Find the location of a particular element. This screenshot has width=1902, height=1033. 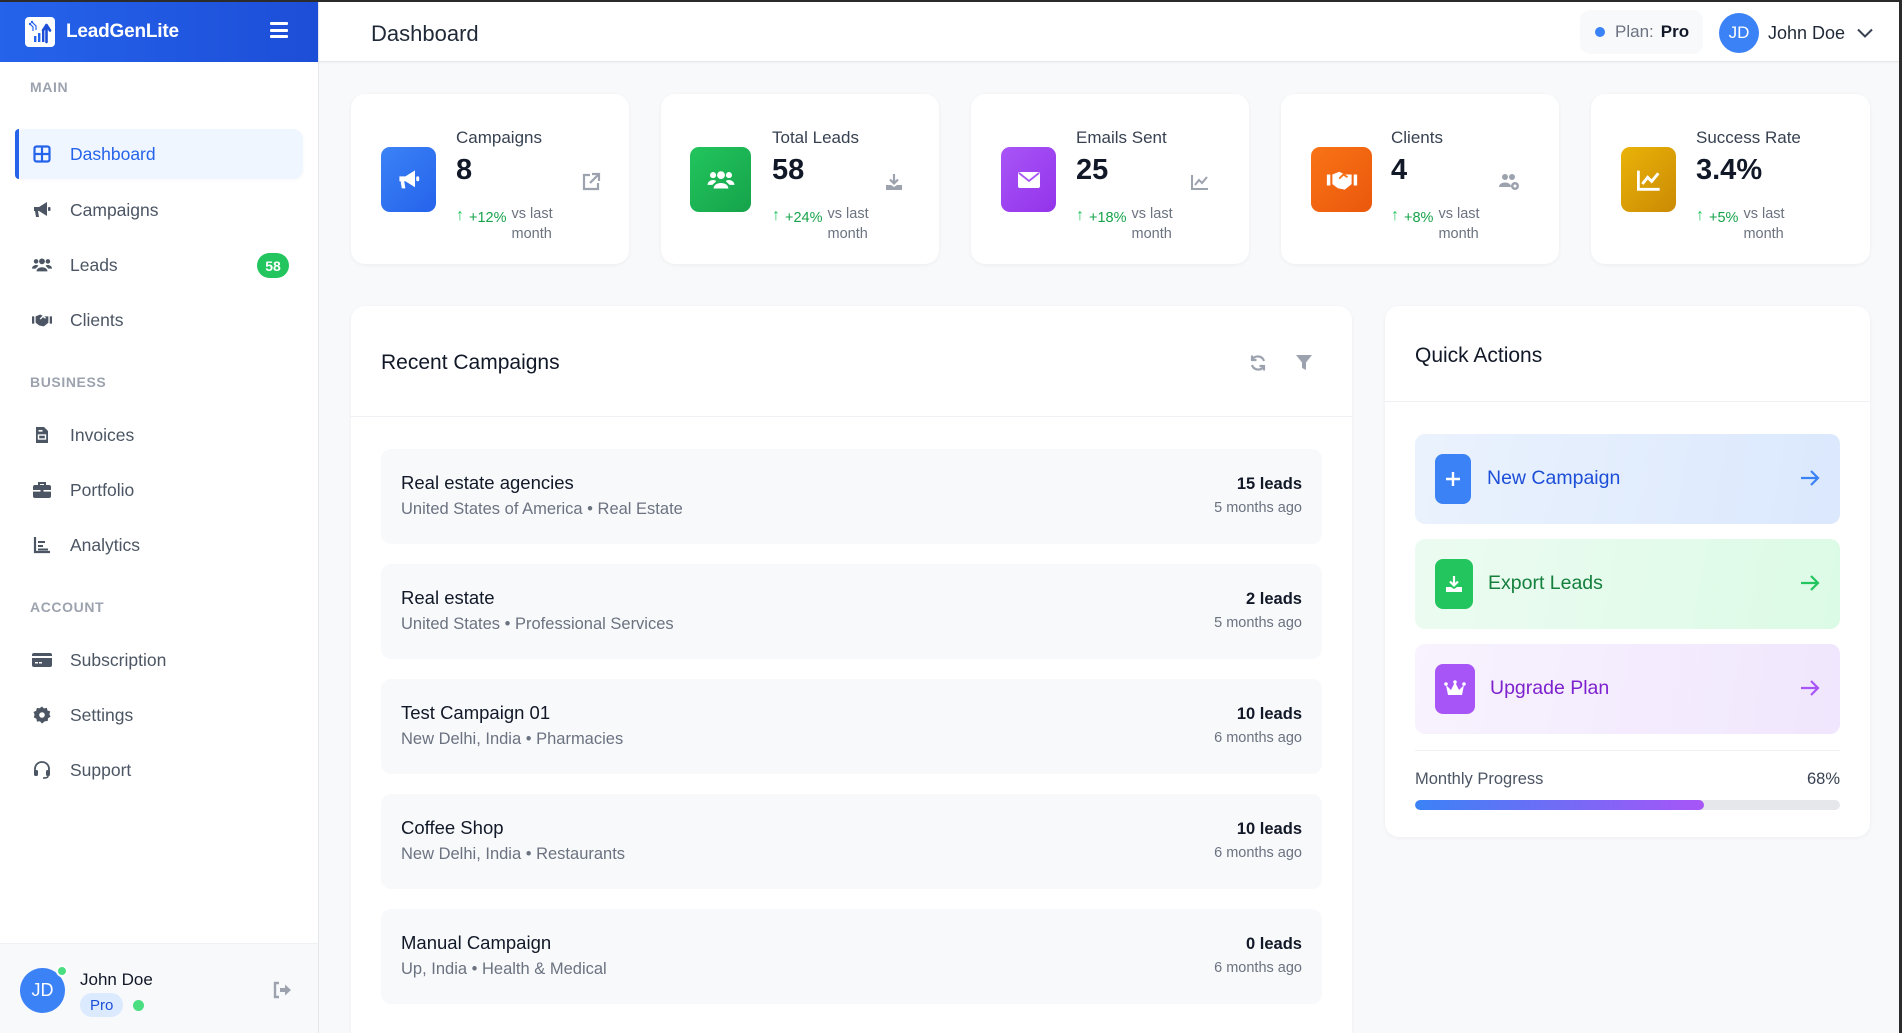

sidebar-item-label: Settings is located at coordinates (102, 714).